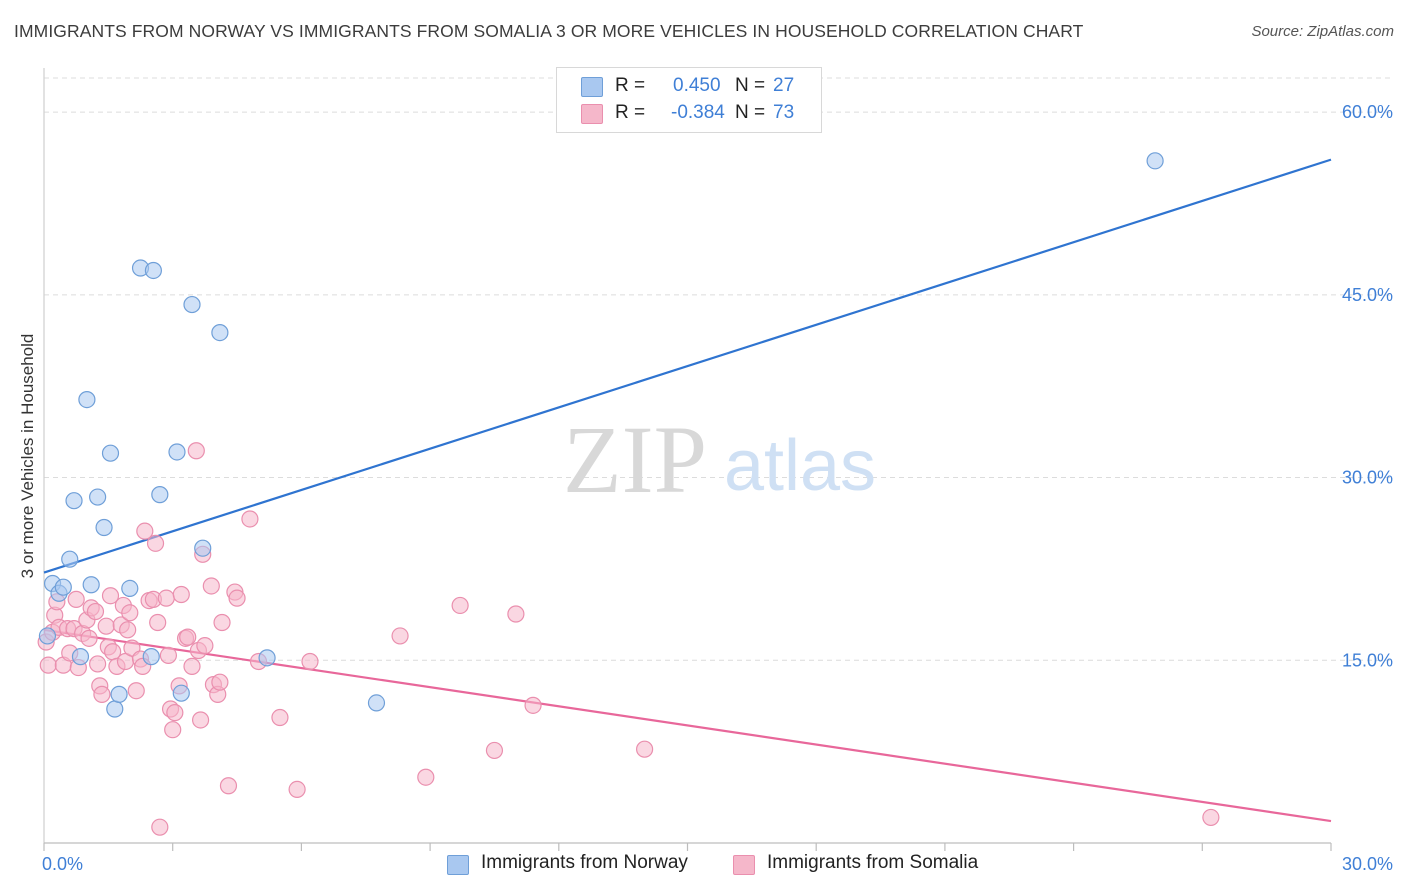 This screenshot has height=892, width=1406. Describe the element at coordinates (1367, 660) in the screenshot. I see `y-tick-label-0: 15.0%` at that location.